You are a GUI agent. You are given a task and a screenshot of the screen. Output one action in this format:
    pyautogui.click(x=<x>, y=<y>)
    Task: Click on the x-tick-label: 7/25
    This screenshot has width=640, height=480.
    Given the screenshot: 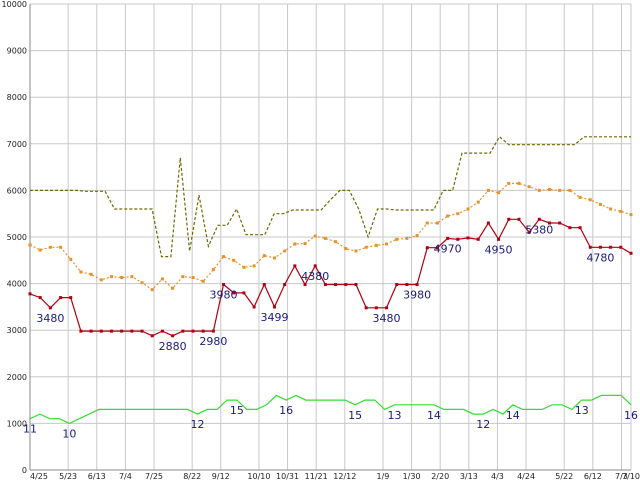 What is the action you would take?
    pyautogui.click(x=154, y=476)
    